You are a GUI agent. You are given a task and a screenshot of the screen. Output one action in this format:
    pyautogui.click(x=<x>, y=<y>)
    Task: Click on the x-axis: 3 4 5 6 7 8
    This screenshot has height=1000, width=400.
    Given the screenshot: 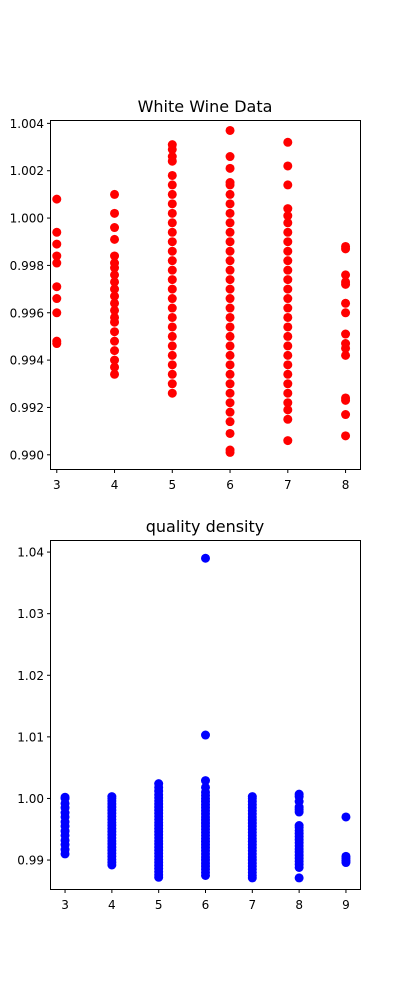 What is the action you would take?
    pyautogui.click(x=201, y=480)
    